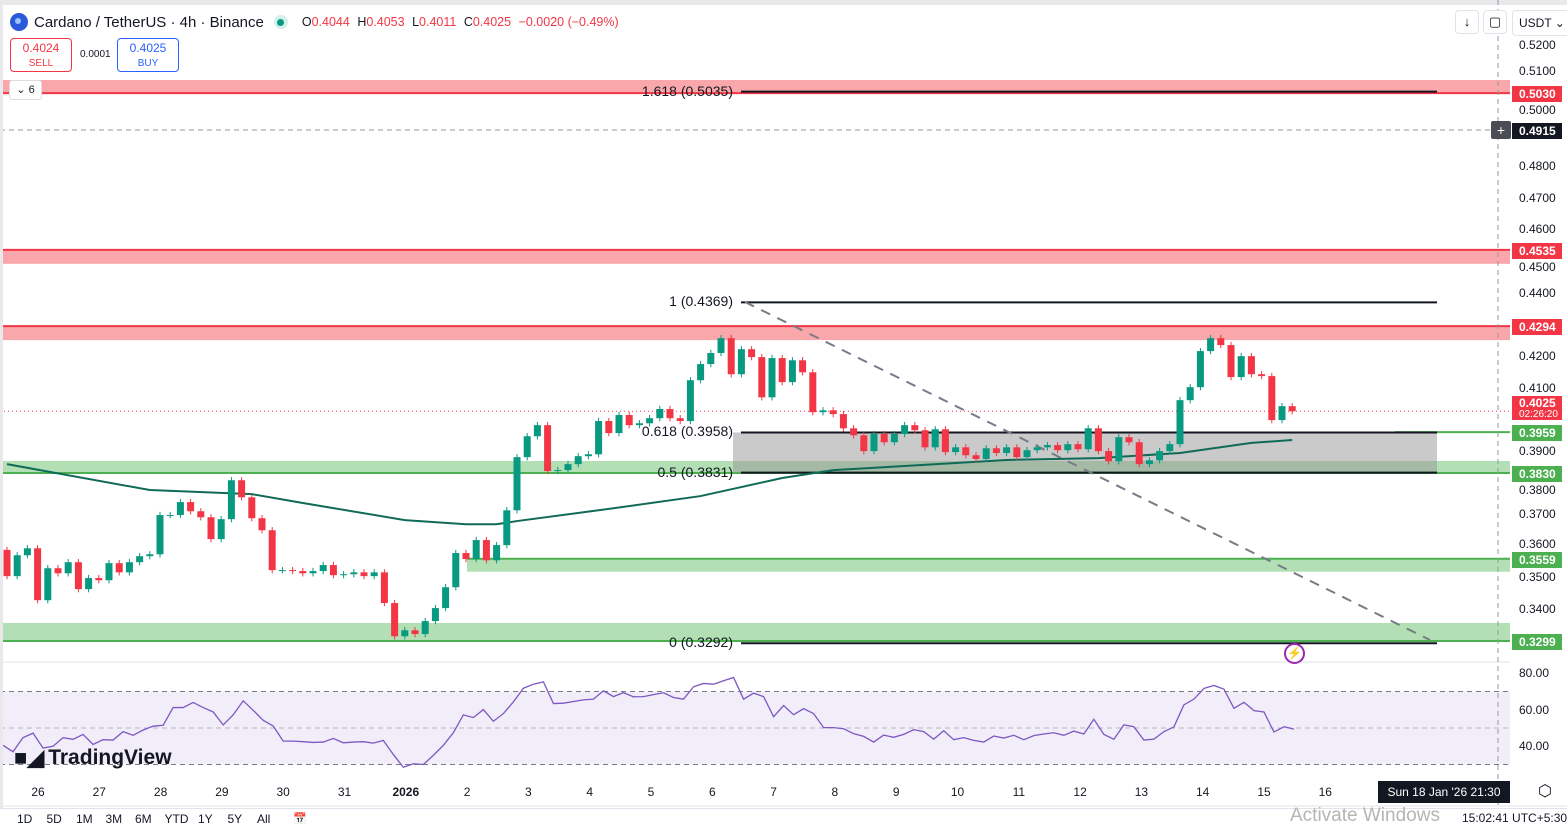 This screenshot has height=826, width=1567. Describe the element at coordinates (1537, 71) in the screenshot. I see `price-tick: 0.5100` at that location.